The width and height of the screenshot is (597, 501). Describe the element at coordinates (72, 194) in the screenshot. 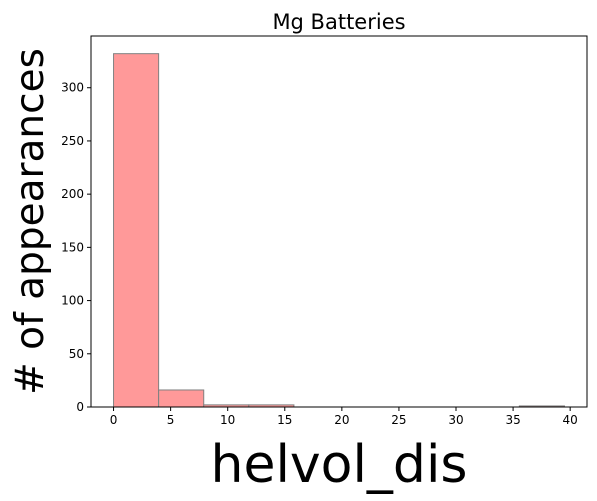

I see `y-tick-label-4: 200` at that location.